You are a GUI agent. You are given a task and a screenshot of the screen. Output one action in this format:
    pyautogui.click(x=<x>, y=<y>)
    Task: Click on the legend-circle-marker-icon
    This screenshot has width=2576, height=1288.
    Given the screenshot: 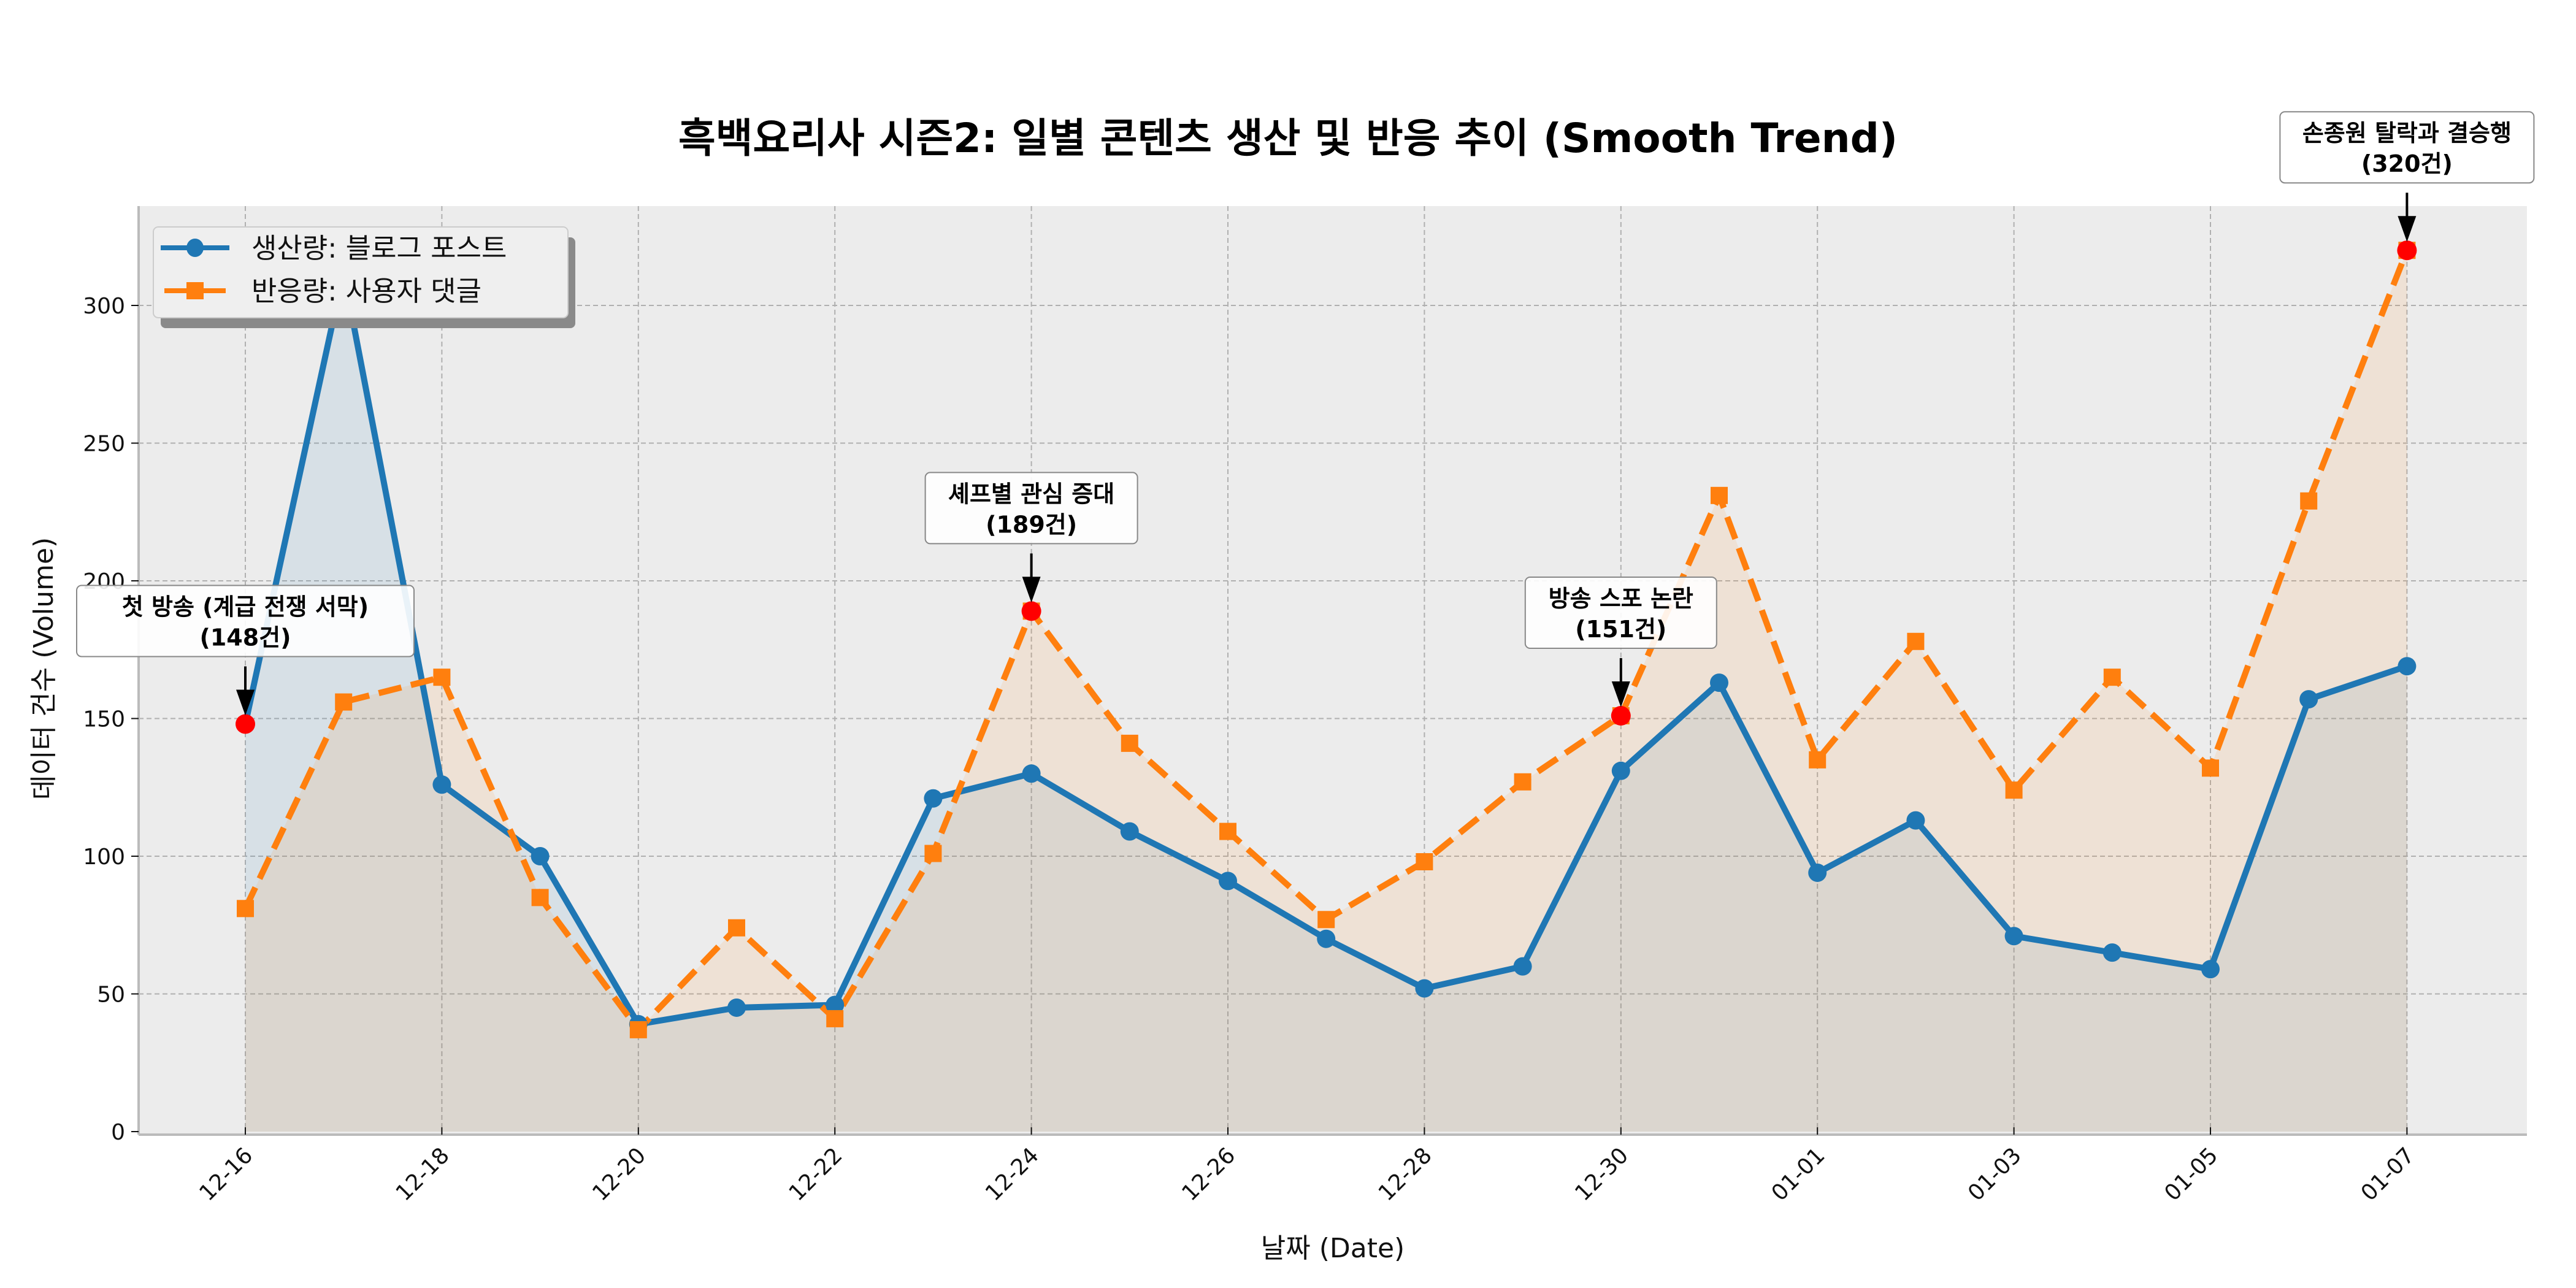 What is the action you would take?
    pyautogui.click(x=195, y=248)
    